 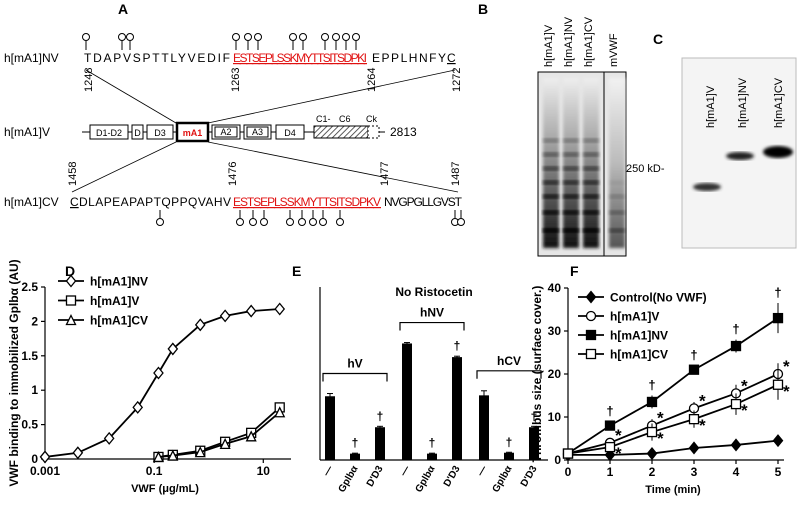 I want to click on x-axis-label: VWF (μg/mL), so click(x=165, y=489).